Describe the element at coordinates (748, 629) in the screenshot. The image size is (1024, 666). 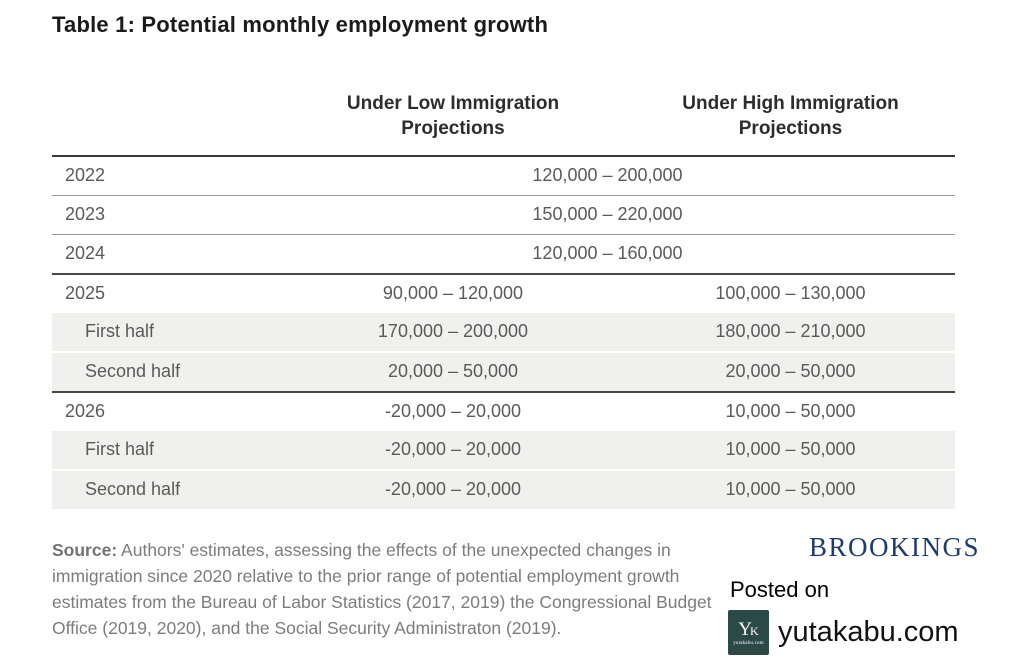
I see `logo-monogram: YK` at that location.